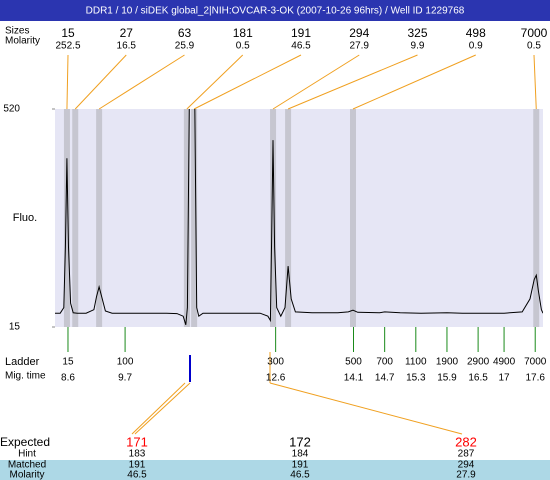  Describe the element at coordinates (68, 378) in the screenshot. I see `ladder-time: 8.6` at that location.